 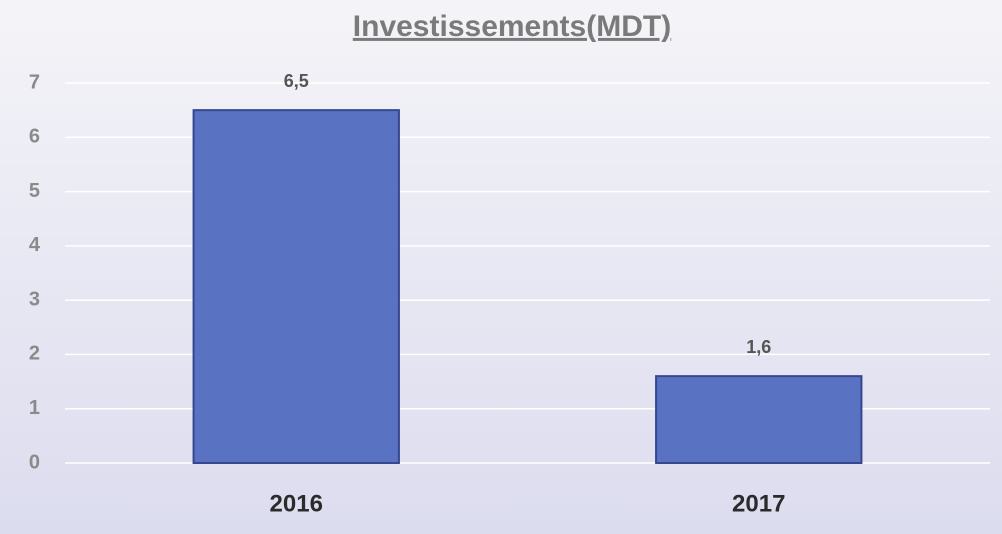 What do you see at coordinates (34, 299) in the screenshot?
I see `y-tick-label: 3` at bounding box center [34, 299].